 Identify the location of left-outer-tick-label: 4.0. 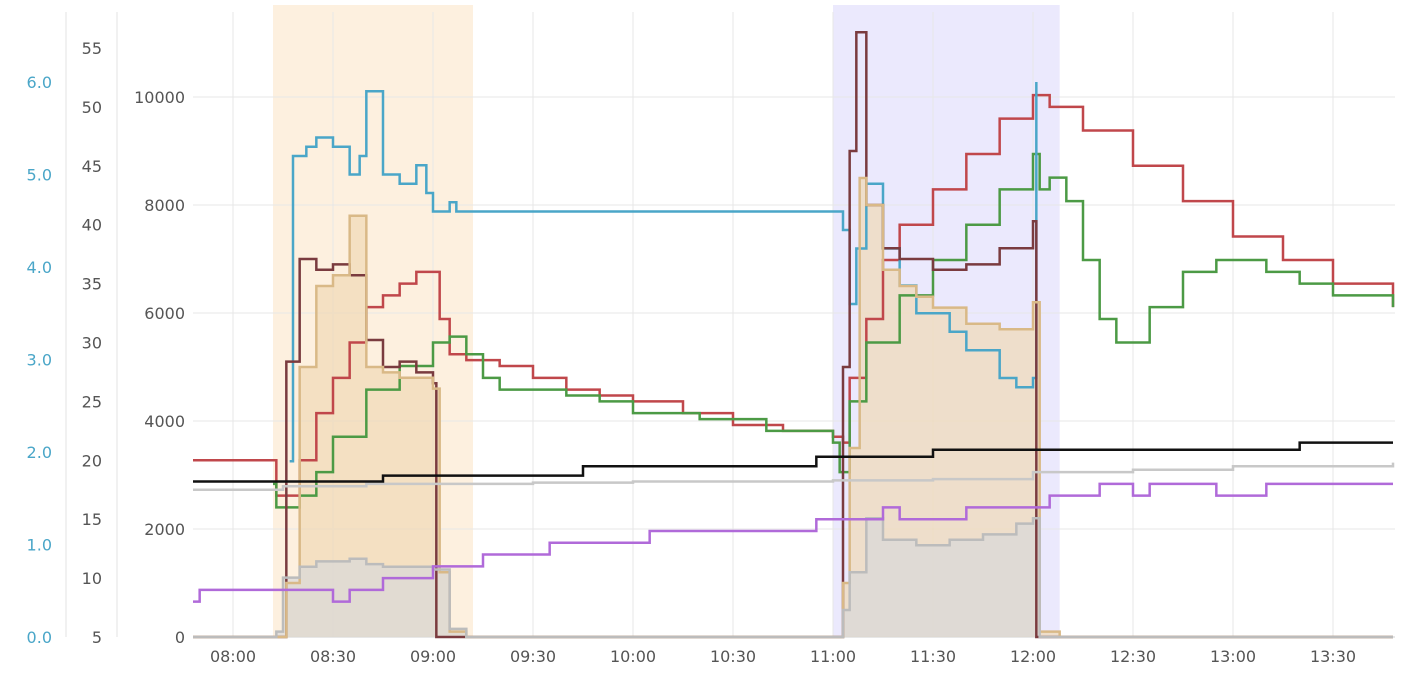
(39, 267).